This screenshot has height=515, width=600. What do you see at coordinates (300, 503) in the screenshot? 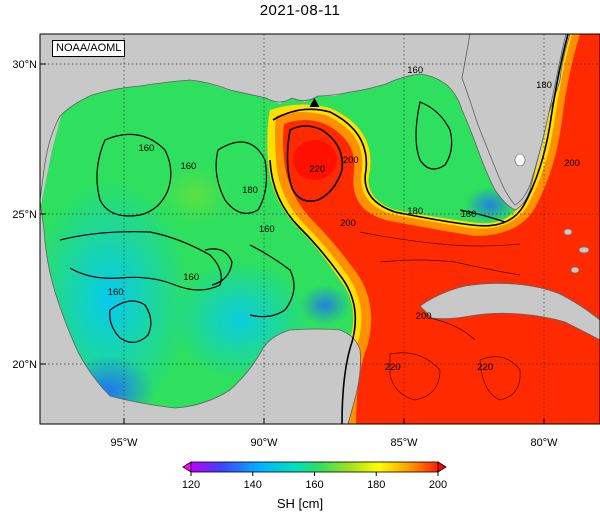
I see `colorbar-label: SH [cm]` at bounding box center [300, 503].